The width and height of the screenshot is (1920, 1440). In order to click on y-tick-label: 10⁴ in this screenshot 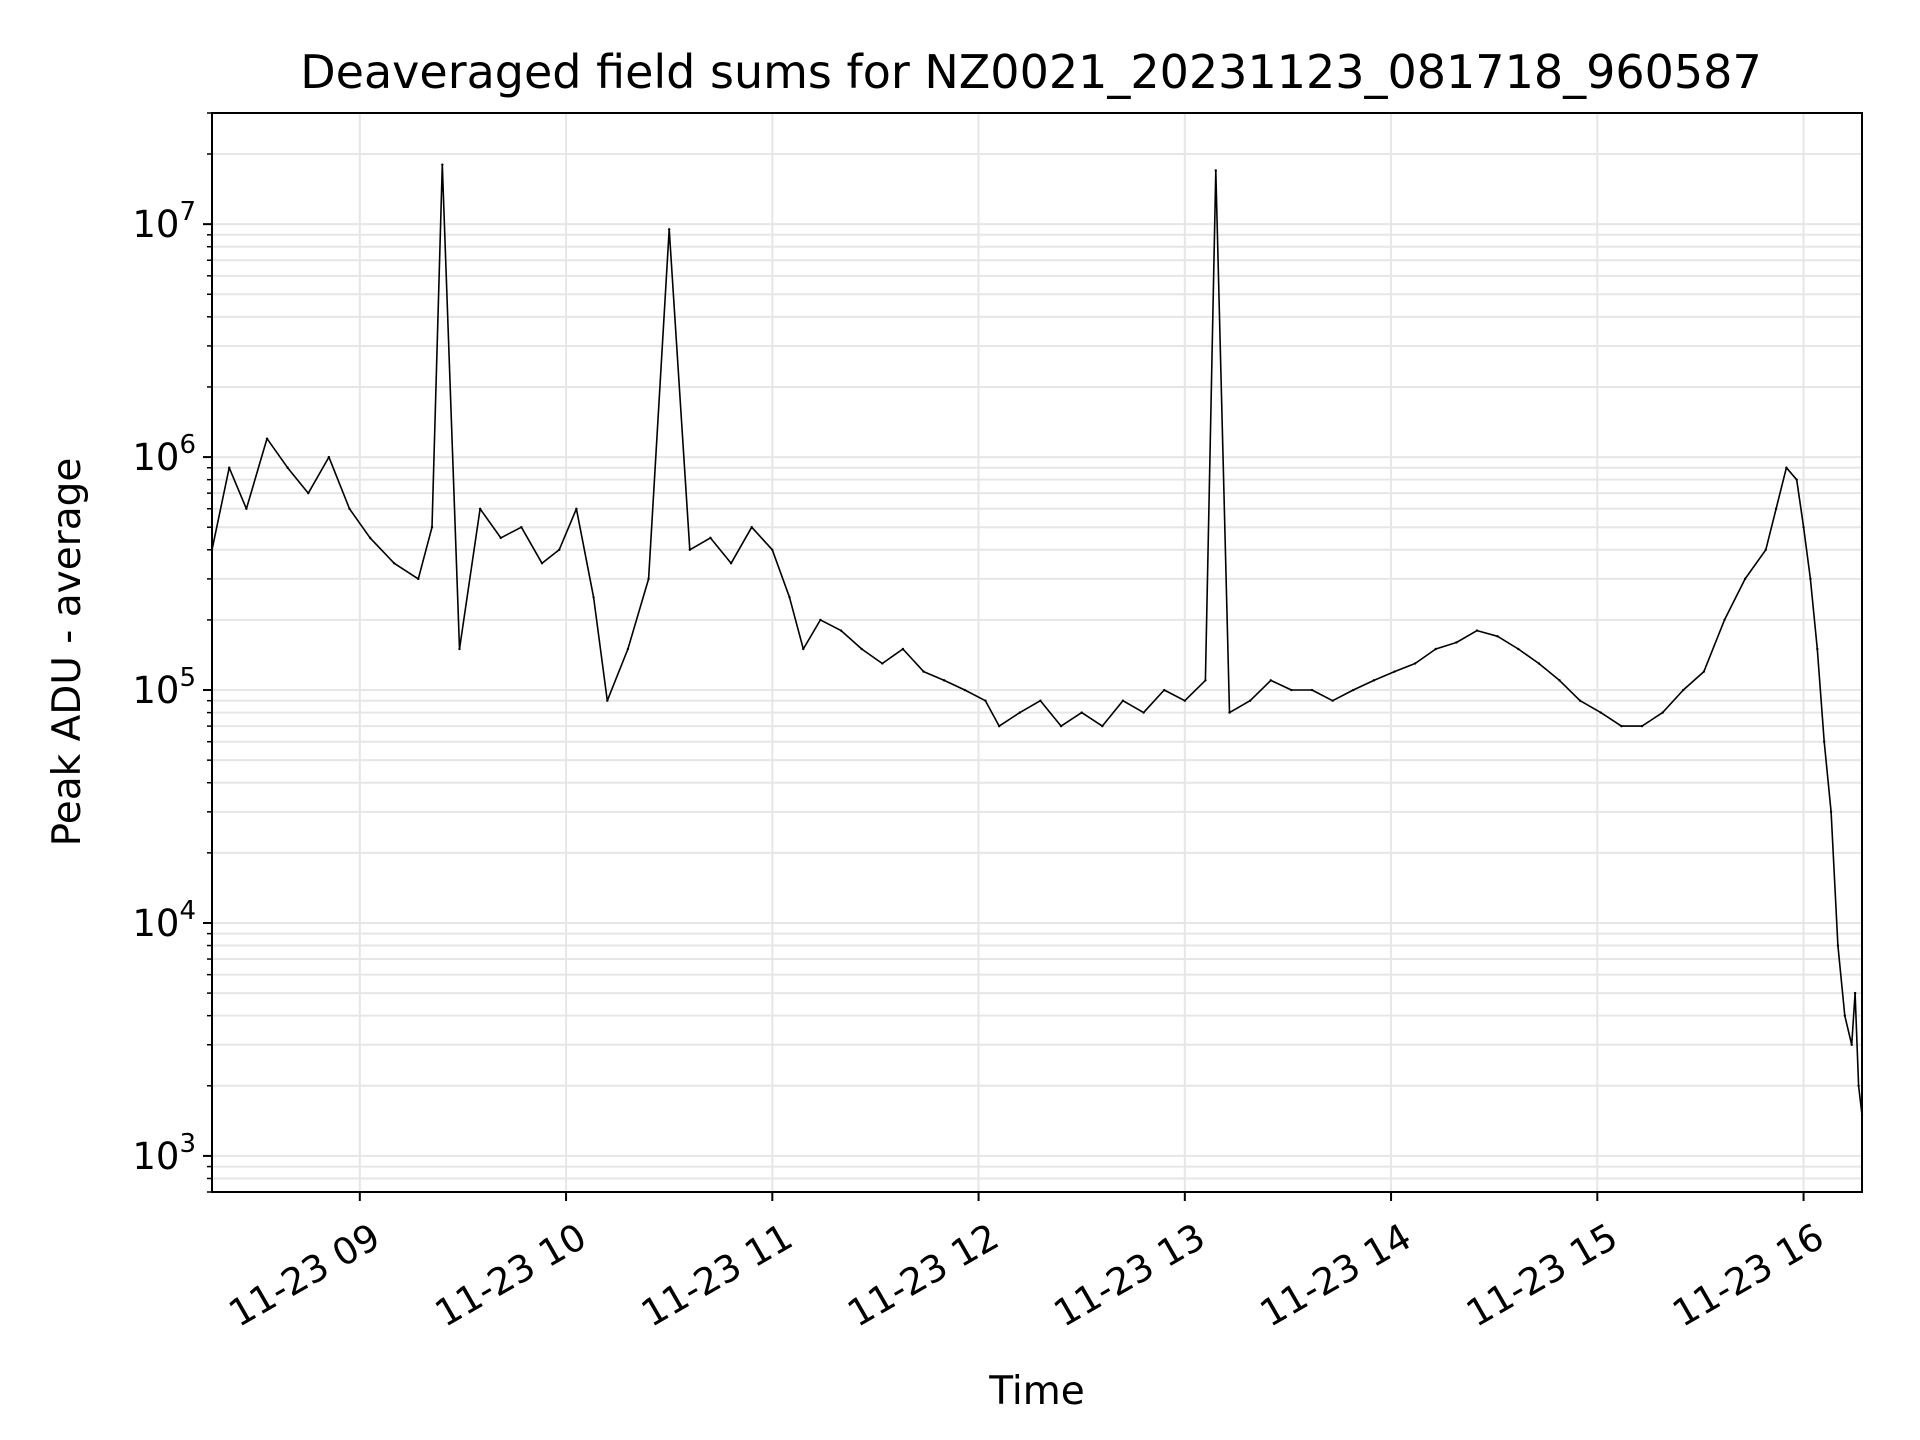, I will do `click(164, 920)`.